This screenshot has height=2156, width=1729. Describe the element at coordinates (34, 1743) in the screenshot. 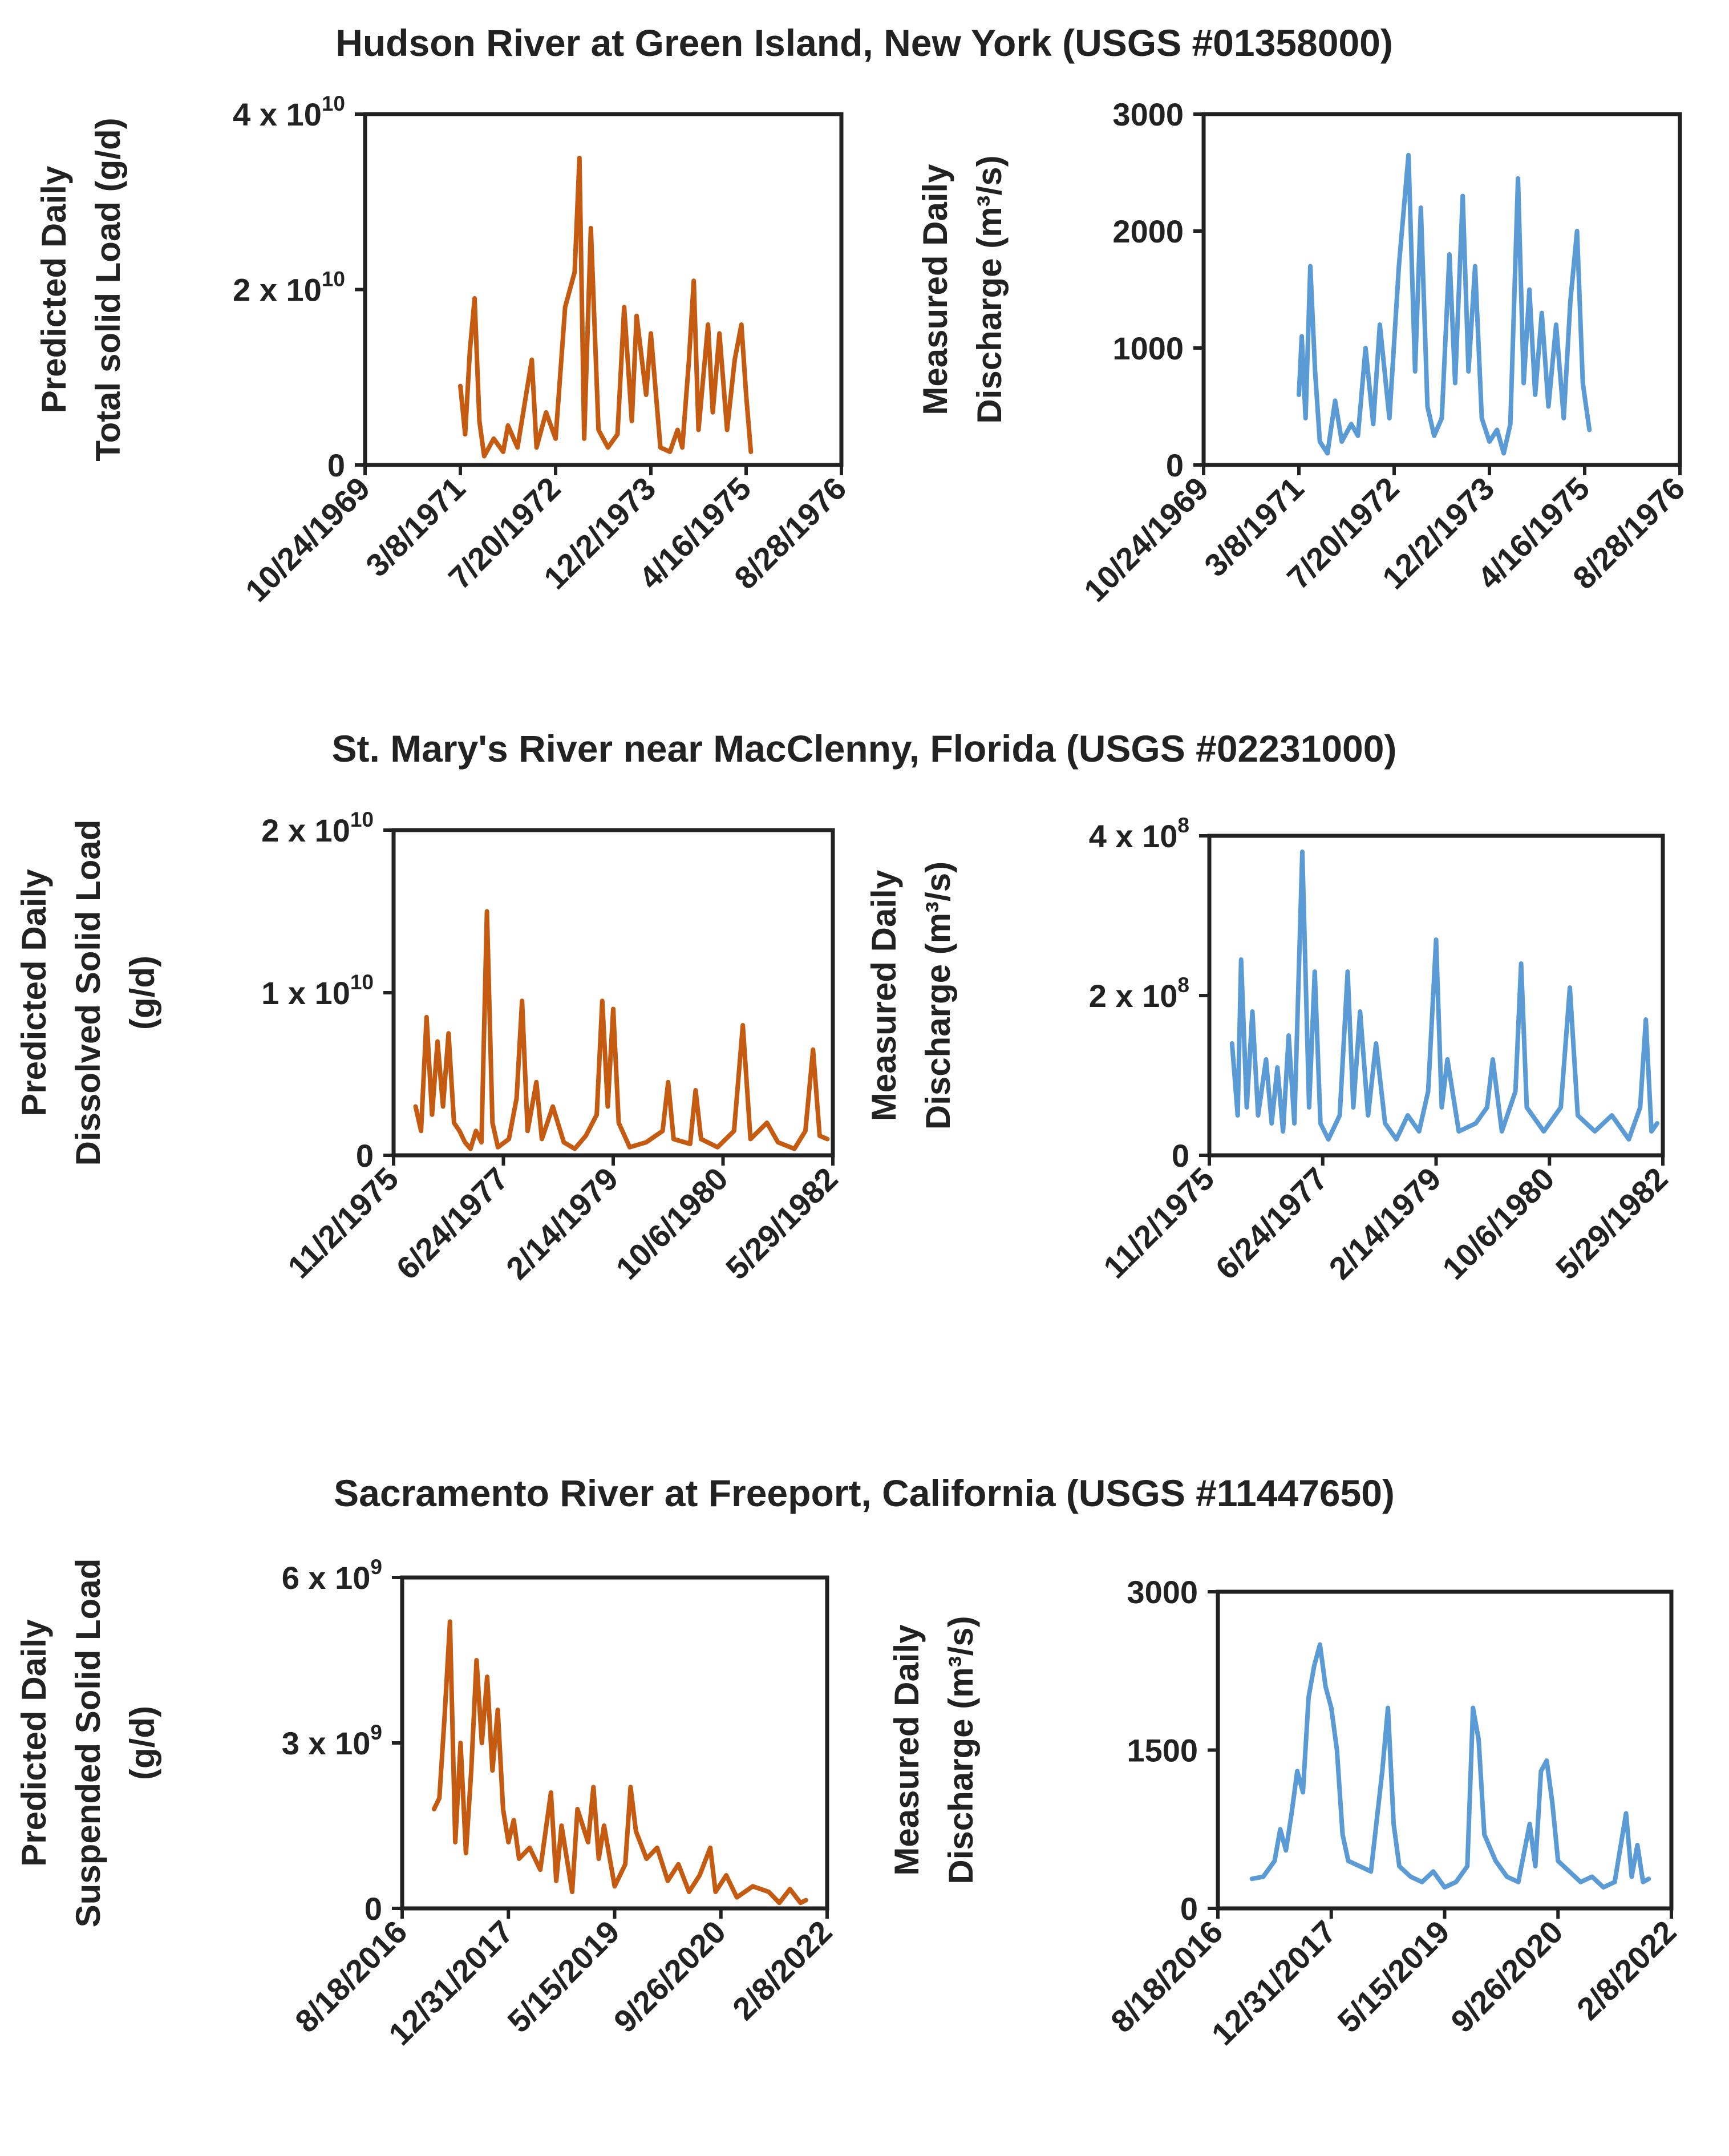

I see `sacramento-load-y-axis-label-line: Predicted Daily` at that location.